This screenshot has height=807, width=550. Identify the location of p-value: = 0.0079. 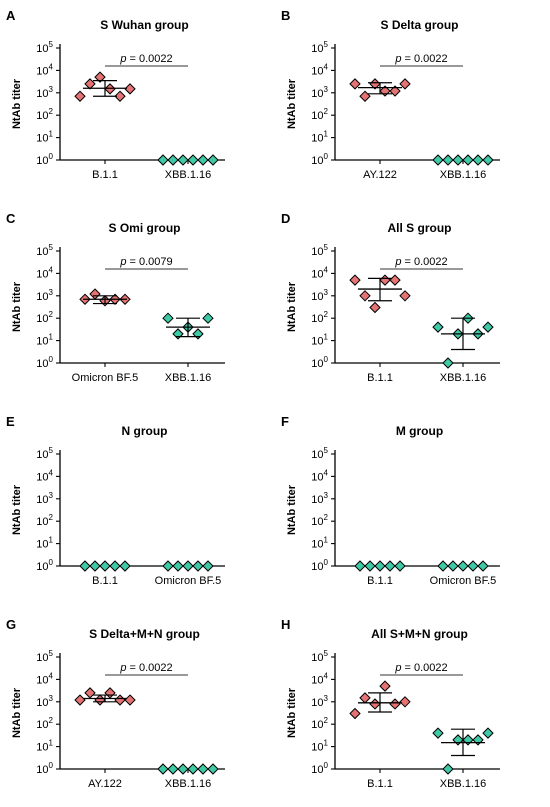
(149, 262).